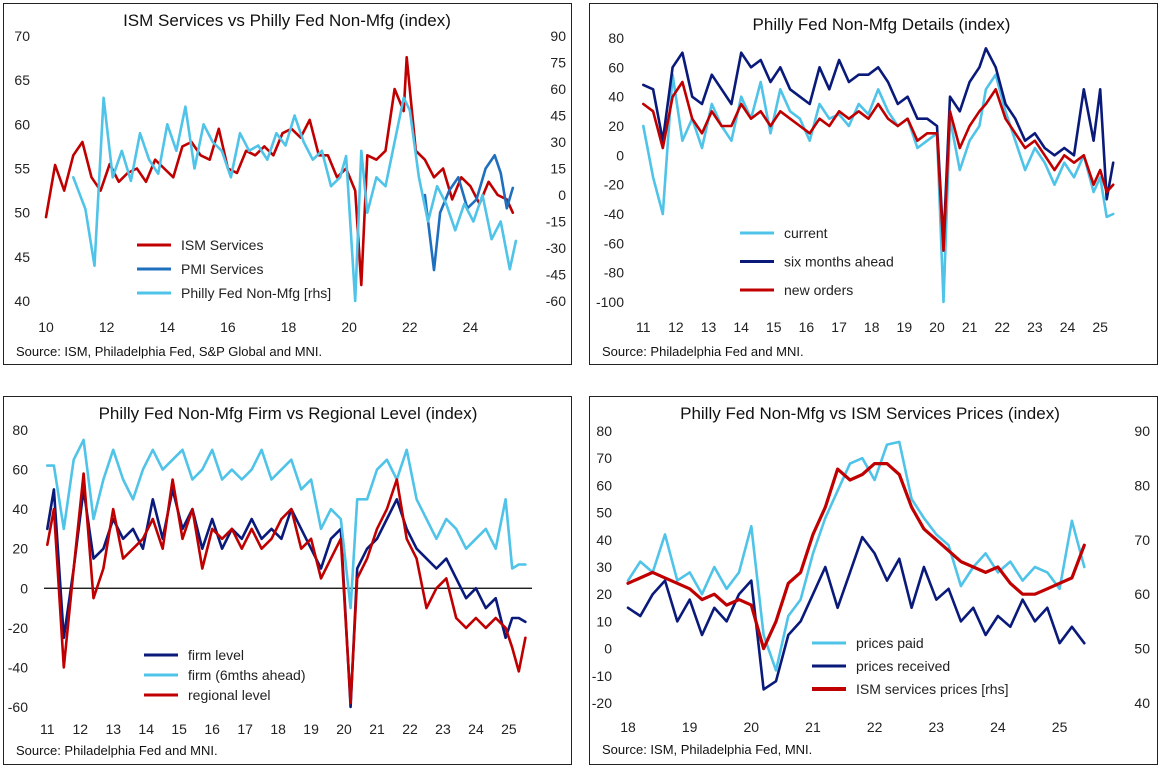 The image size is (1161, 768). Describe the element at coordinates (47, 729) in the screenshot. I see `x-tick-label: 11` at that location.